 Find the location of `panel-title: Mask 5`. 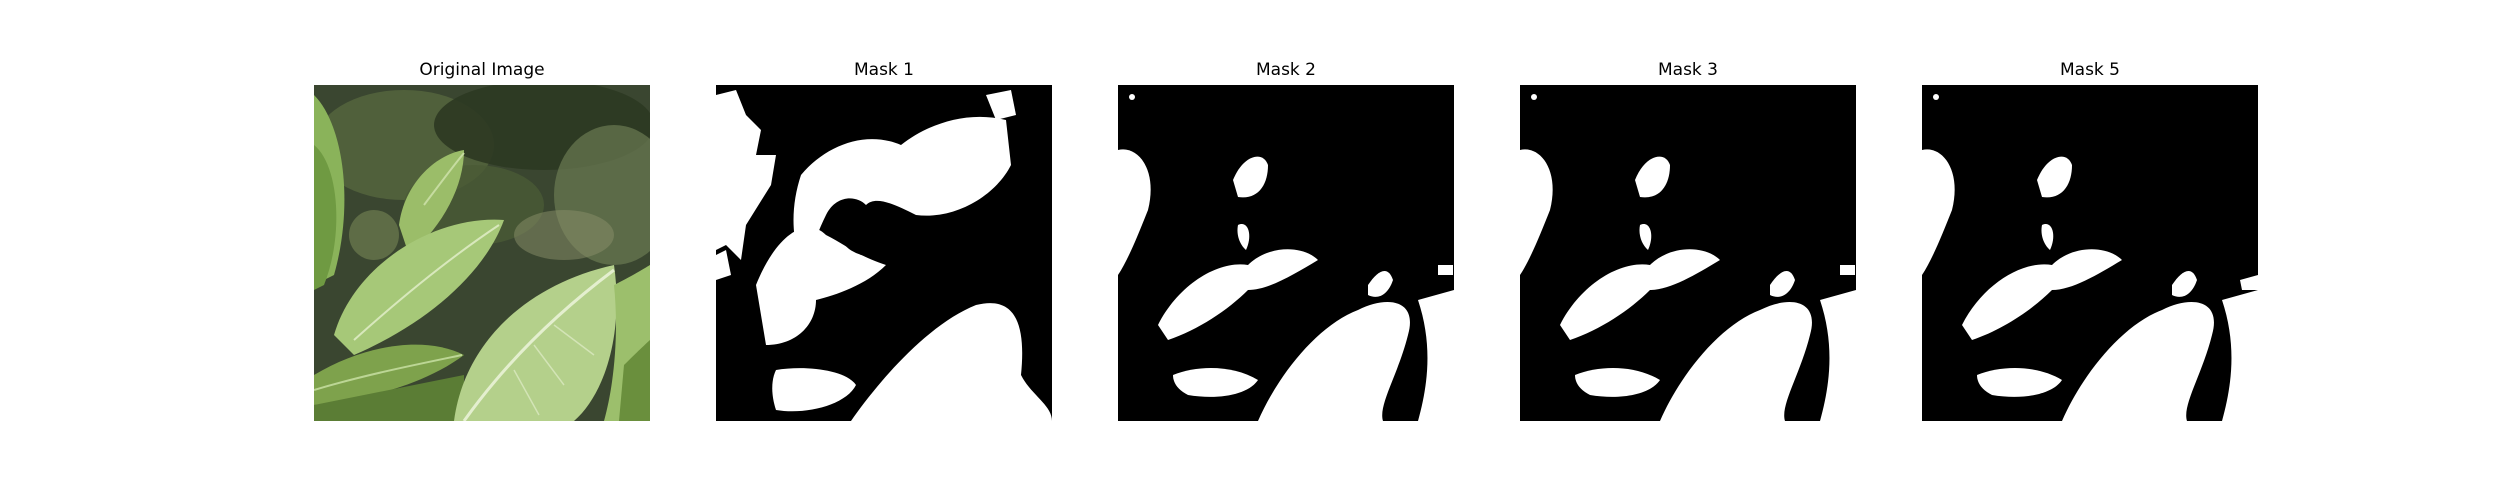

panel-title: Mask 5 is located at coordinates (2089, 70).